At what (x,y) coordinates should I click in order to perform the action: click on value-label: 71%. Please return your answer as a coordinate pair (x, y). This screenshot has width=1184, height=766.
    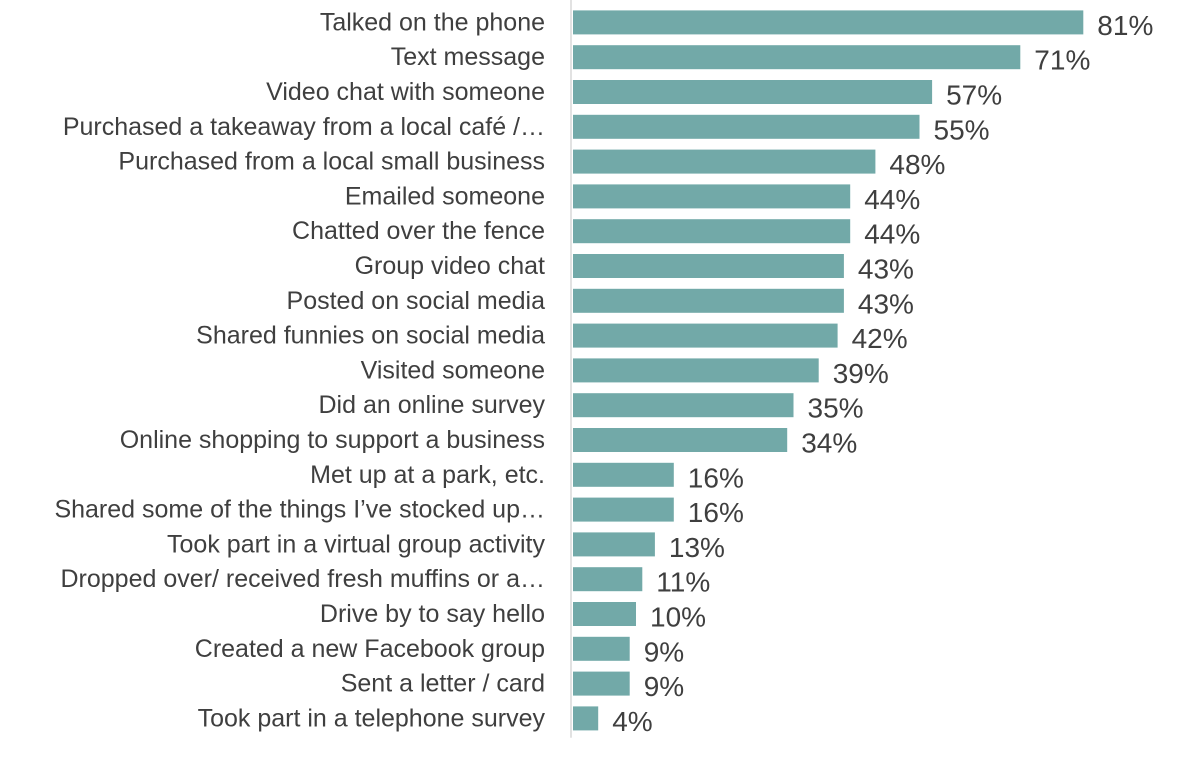
    Looking at the image, I should click on (1062, 60).